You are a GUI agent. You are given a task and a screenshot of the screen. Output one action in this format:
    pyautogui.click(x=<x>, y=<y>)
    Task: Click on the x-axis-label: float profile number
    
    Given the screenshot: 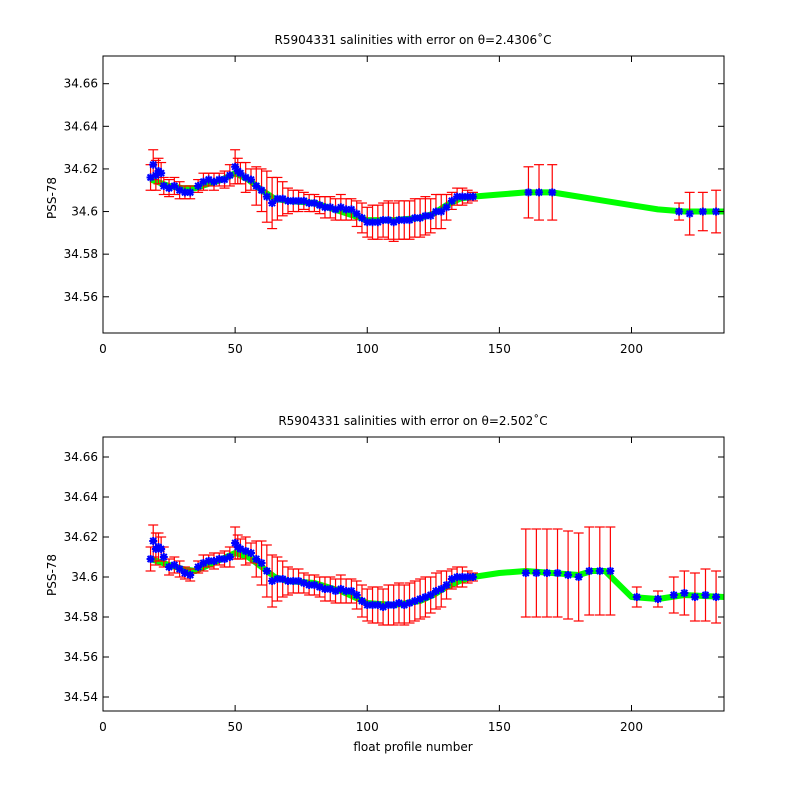 What is the action you would take?
    pyautogui.click(x=412, y=747)
    